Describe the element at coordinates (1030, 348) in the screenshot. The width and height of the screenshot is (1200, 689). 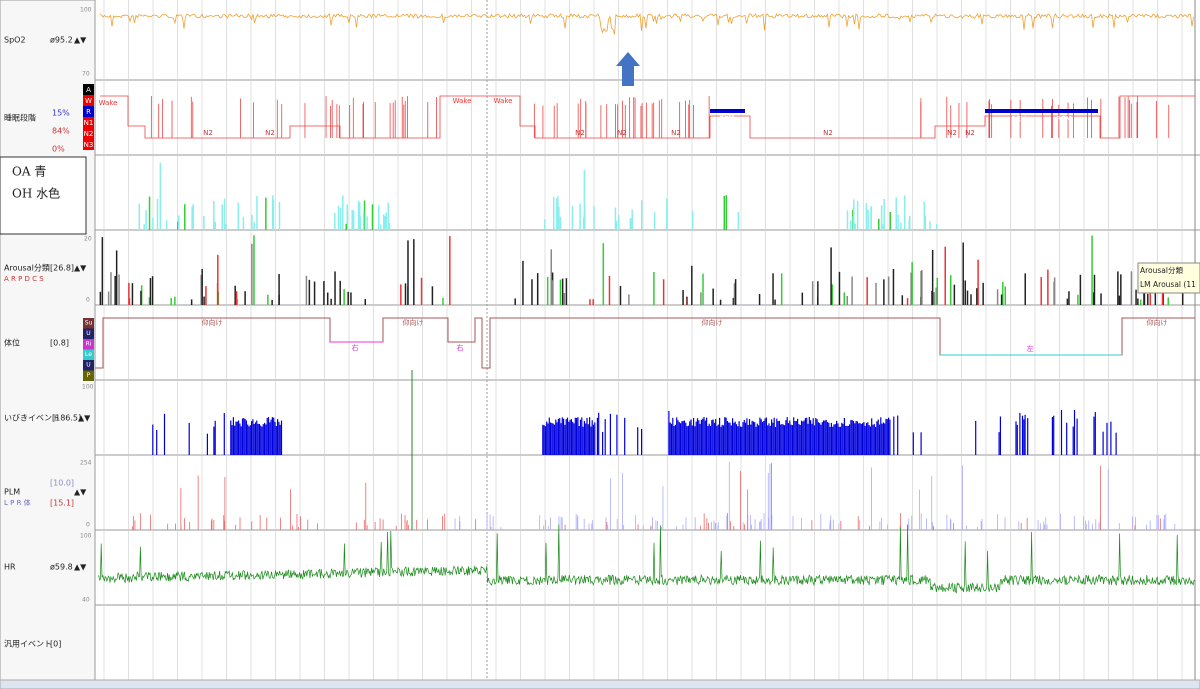
I see `position-label: 左` at that location.